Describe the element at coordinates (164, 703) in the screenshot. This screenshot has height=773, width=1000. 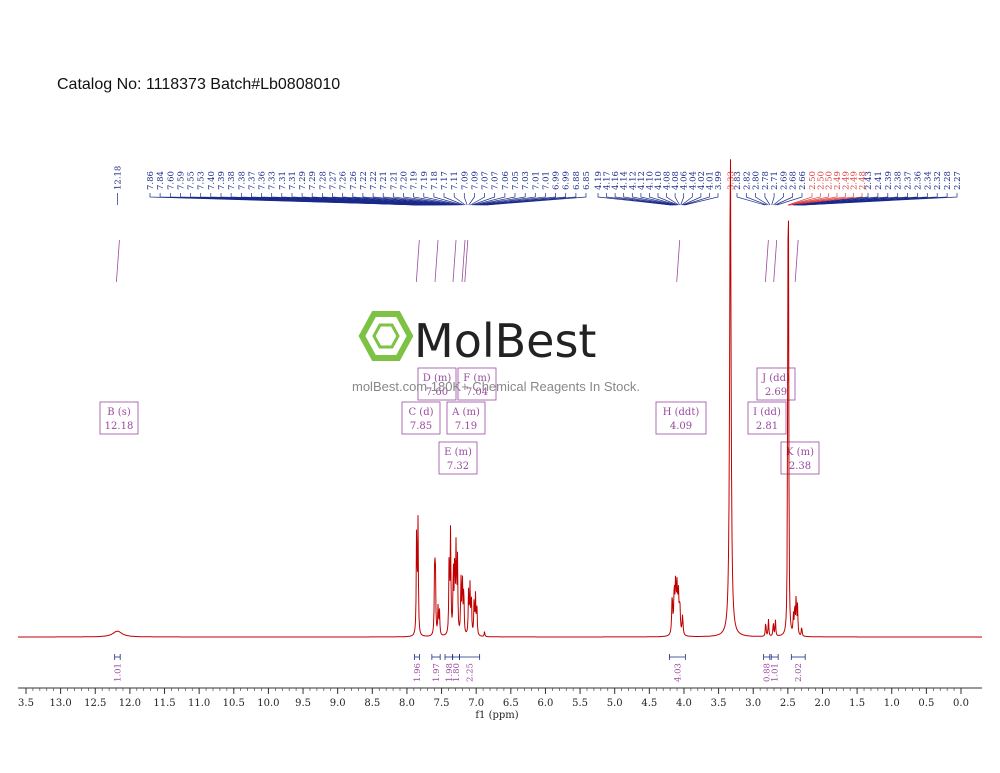
I see `x-tick-label: 11.5` at that location.